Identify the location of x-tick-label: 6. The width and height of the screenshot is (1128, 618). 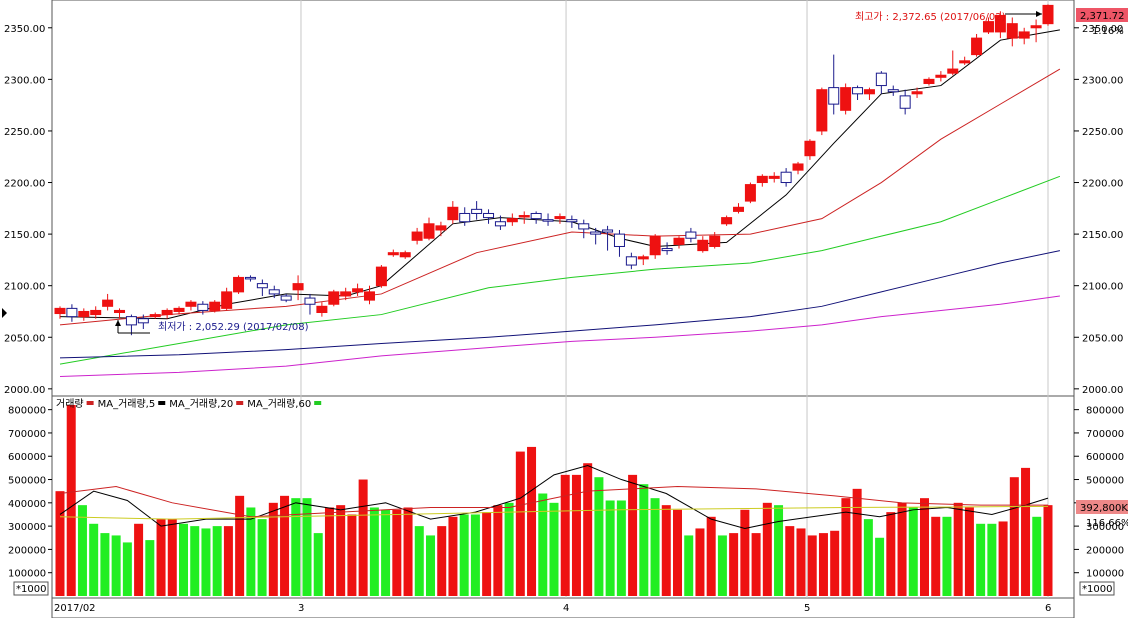
(1048, 608).